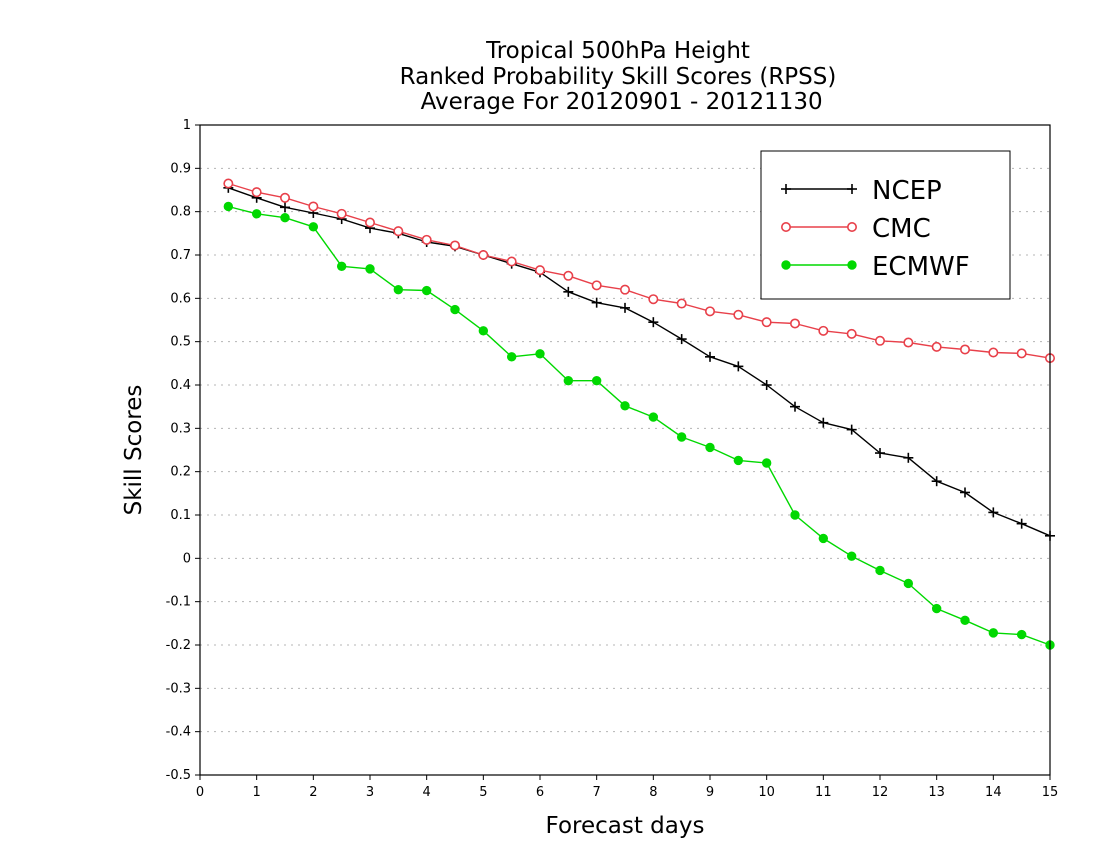 The image size is (1100, 850). I want to click on x-tick-label: 13, so click(936, 792).